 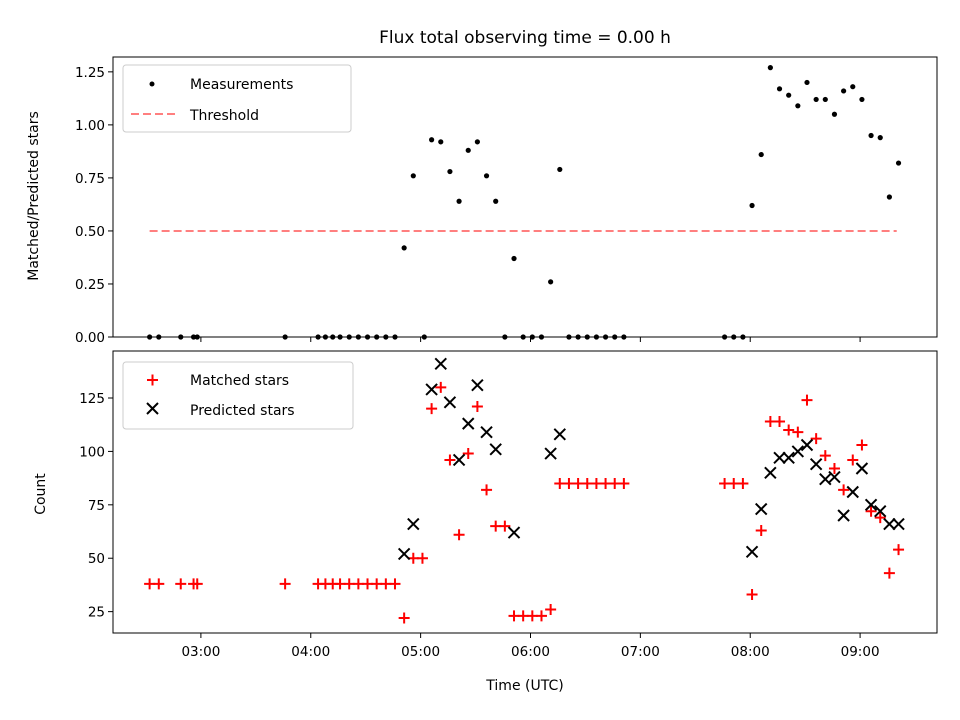 I want to click on x-tick-label: 07:00, so click(x=640, y=652).